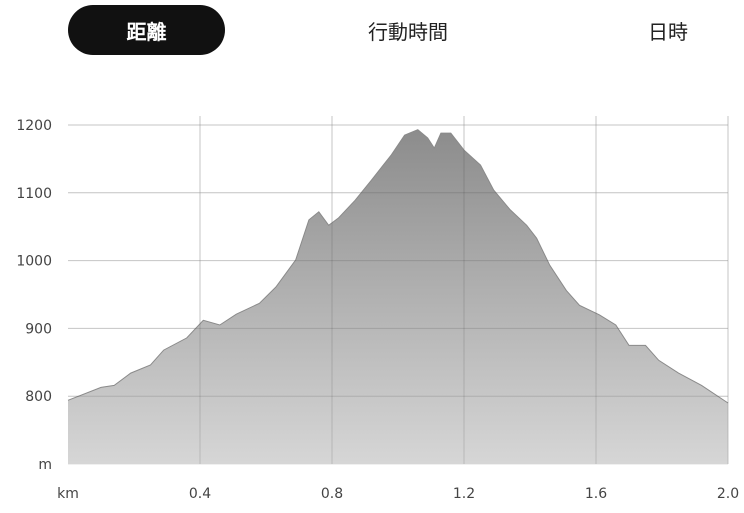 The height and width of the screenshot is (513, 744). I want to click on tab-date-time-label: 日時, so click(668, 31).